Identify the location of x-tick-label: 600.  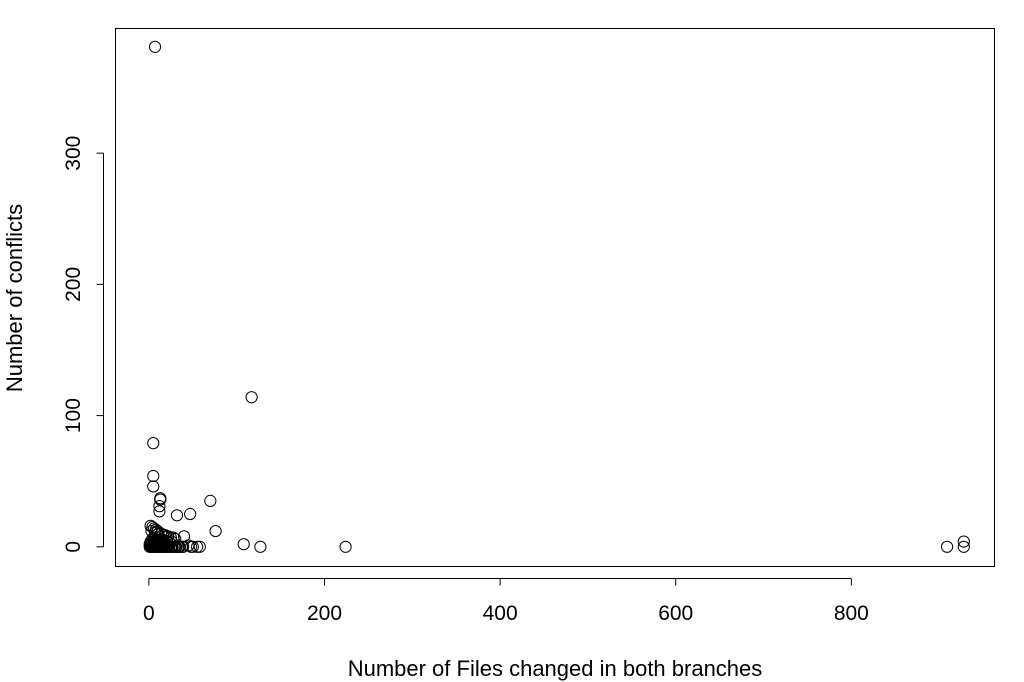
(675, 613).